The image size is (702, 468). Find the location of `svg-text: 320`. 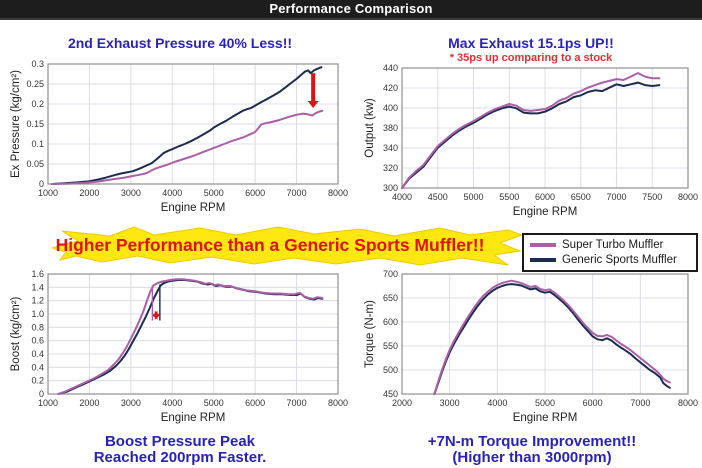

svg-text: 320 is located at coordinates (390, 168).